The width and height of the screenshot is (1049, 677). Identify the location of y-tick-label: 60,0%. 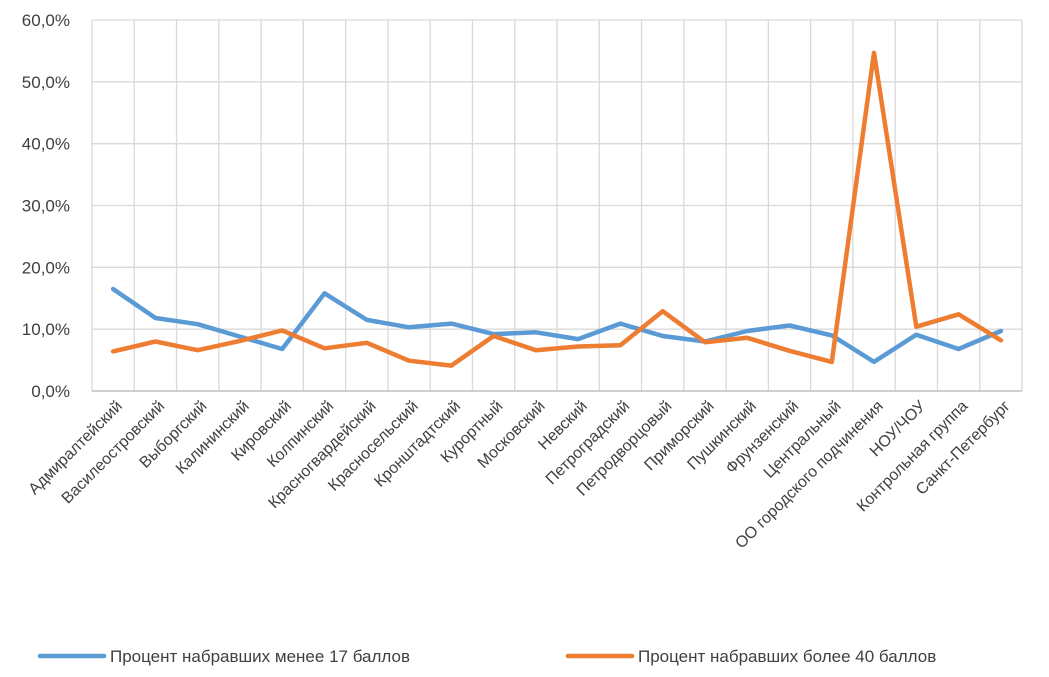
(46, 20).